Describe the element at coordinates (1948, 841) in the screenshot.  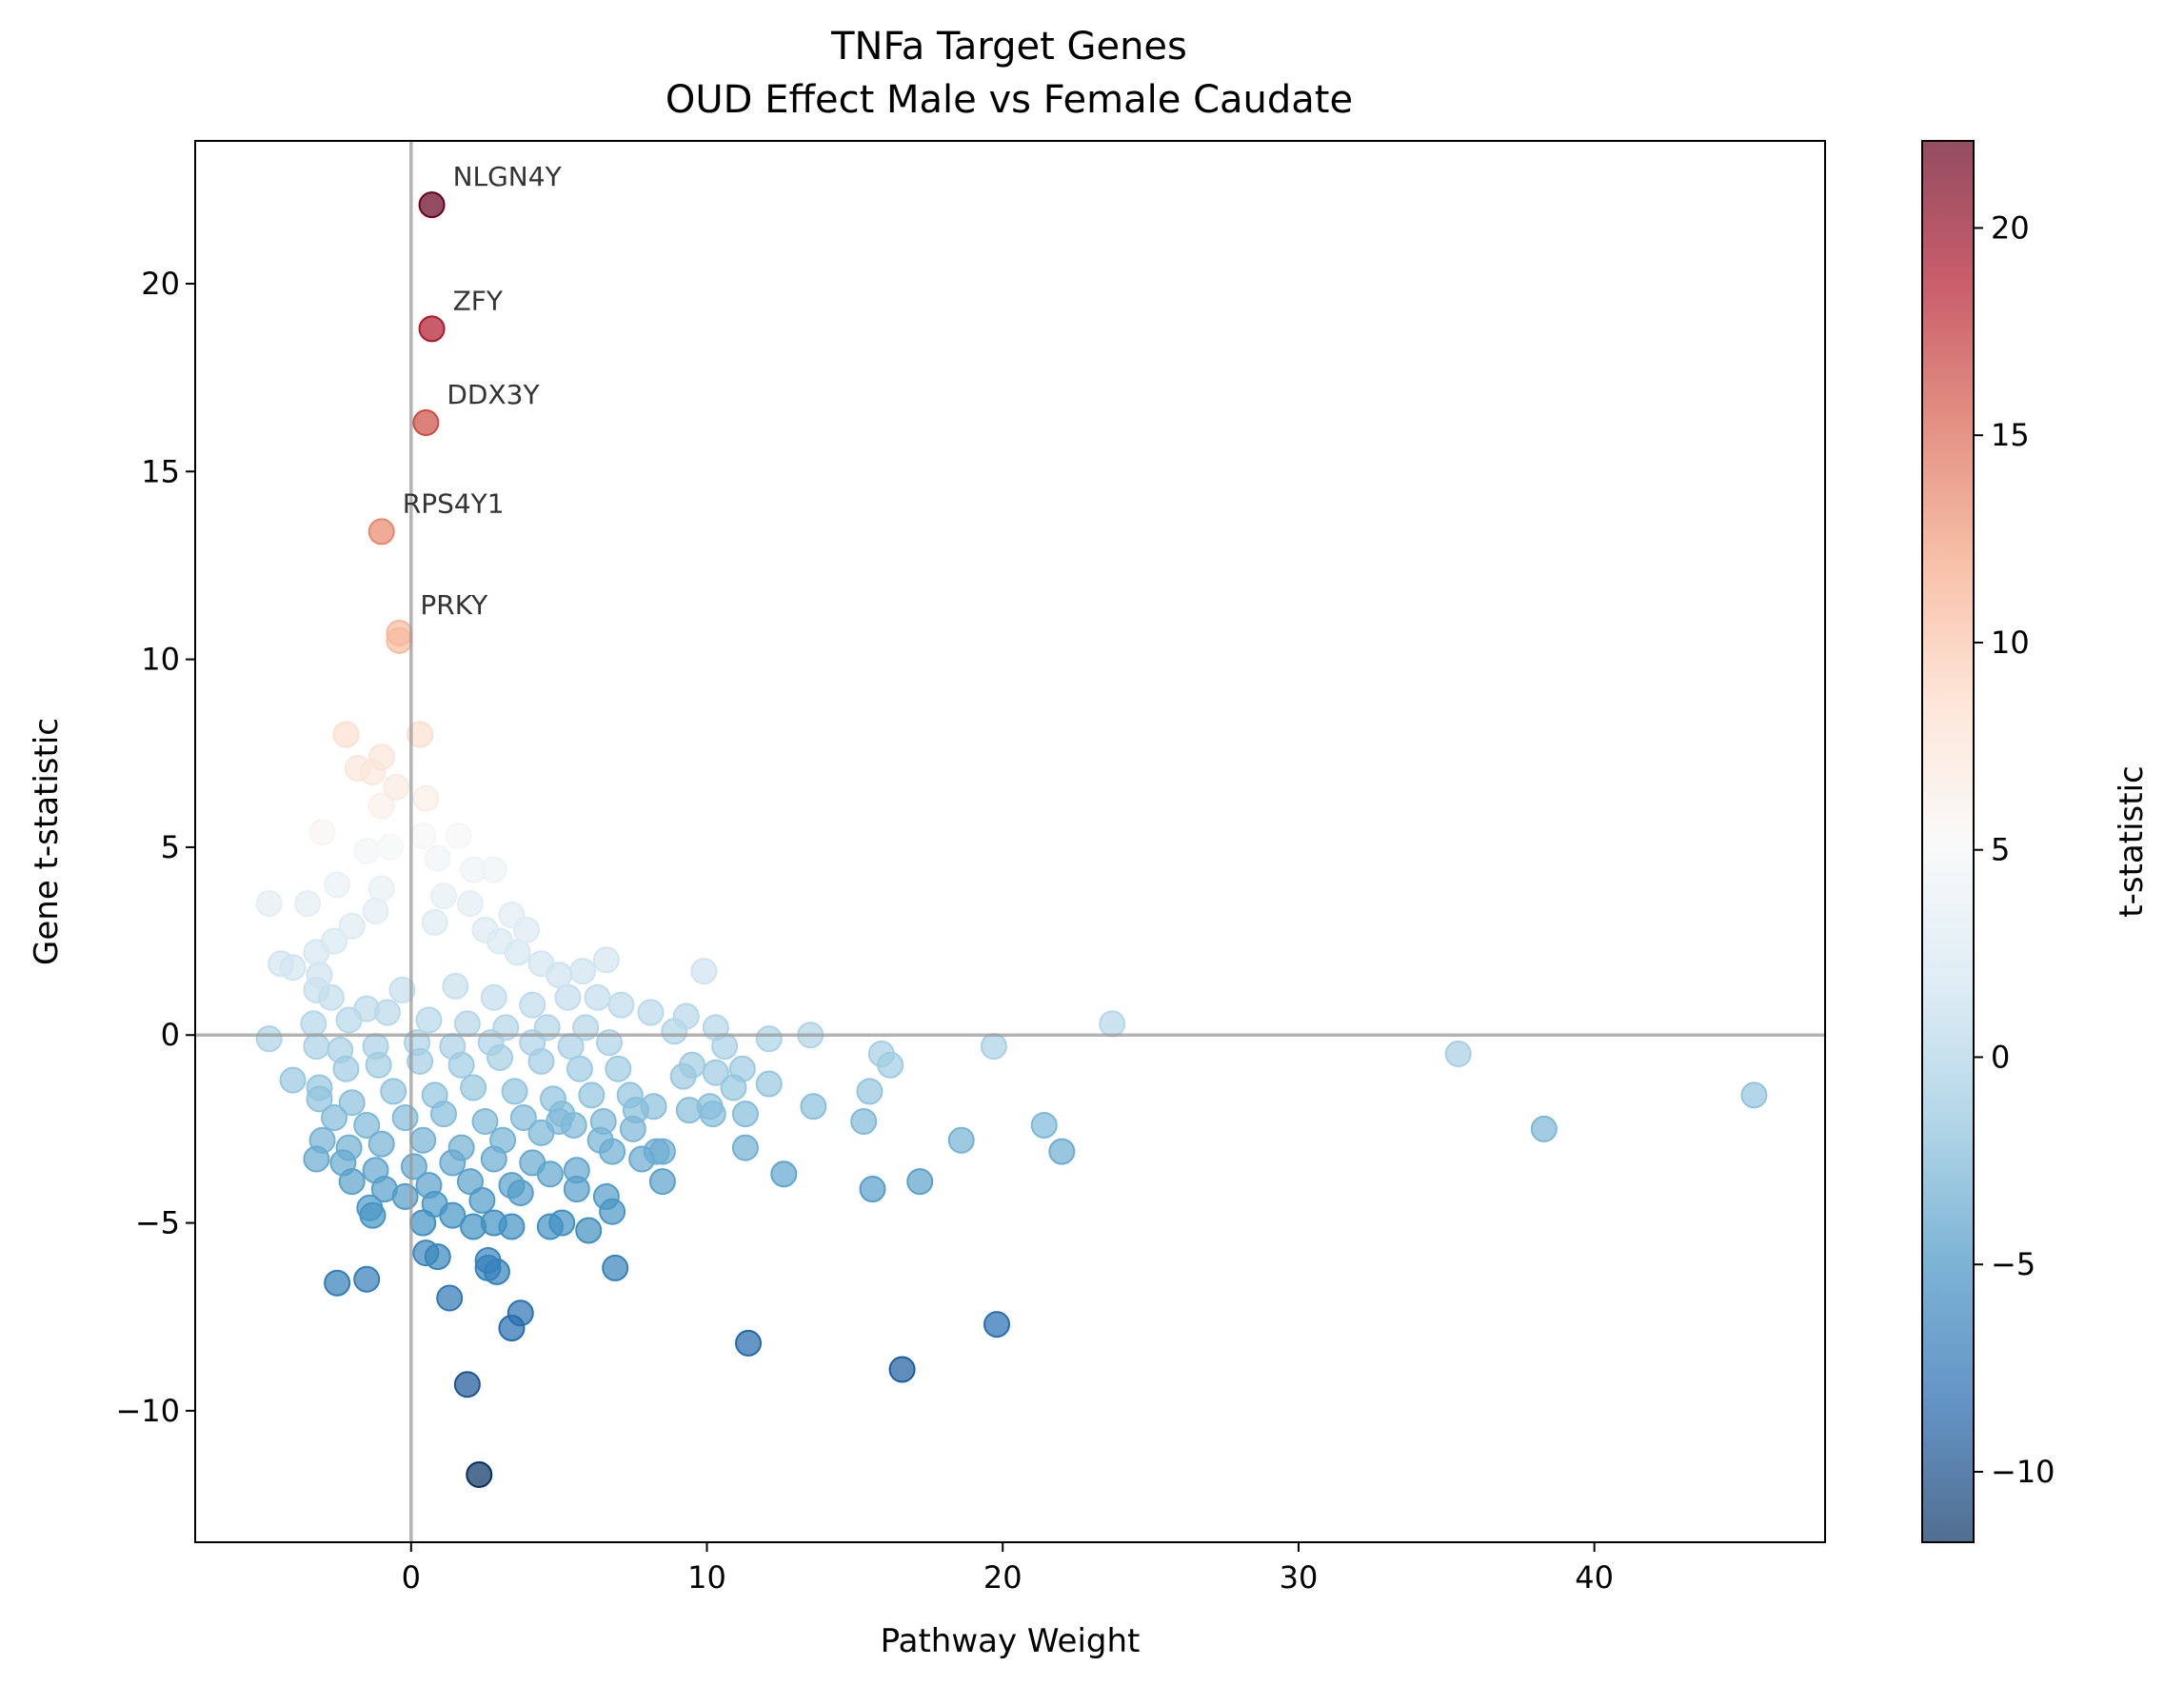
I see `colorbar-gradient` at that location.